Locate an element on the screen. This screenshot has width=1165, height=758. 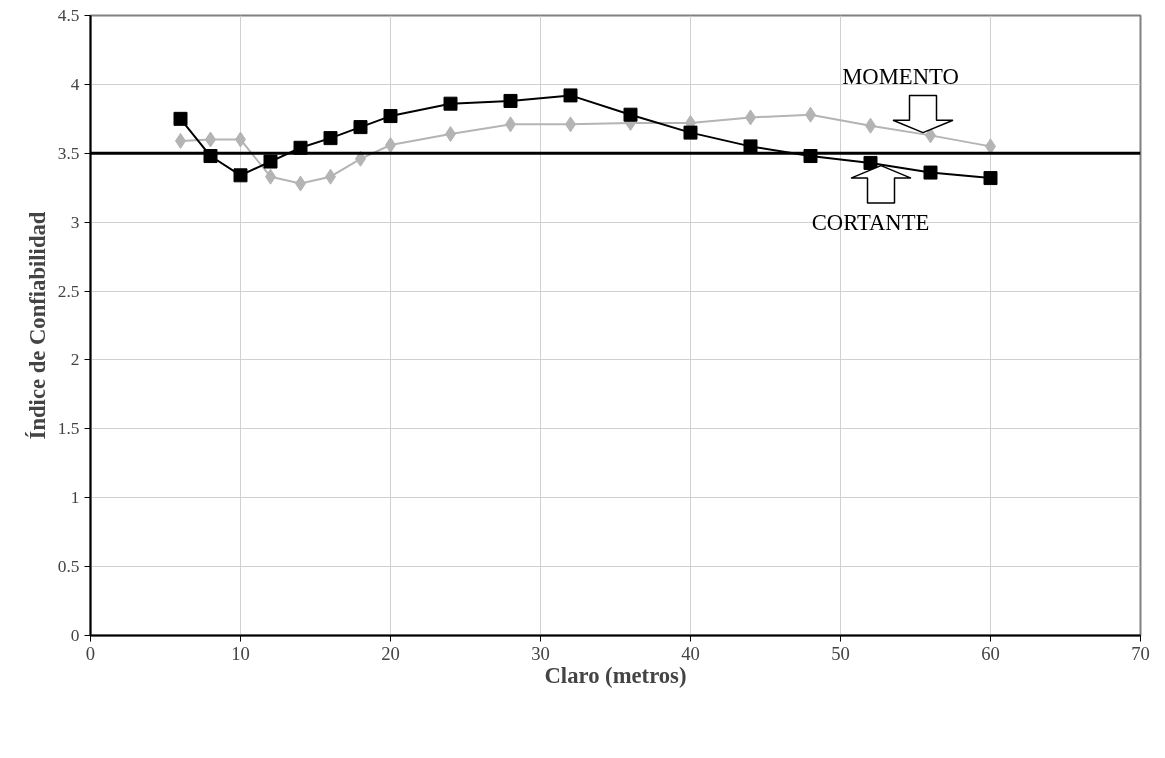
x-tick-label: 70 is located at coordinates (1140, 653).